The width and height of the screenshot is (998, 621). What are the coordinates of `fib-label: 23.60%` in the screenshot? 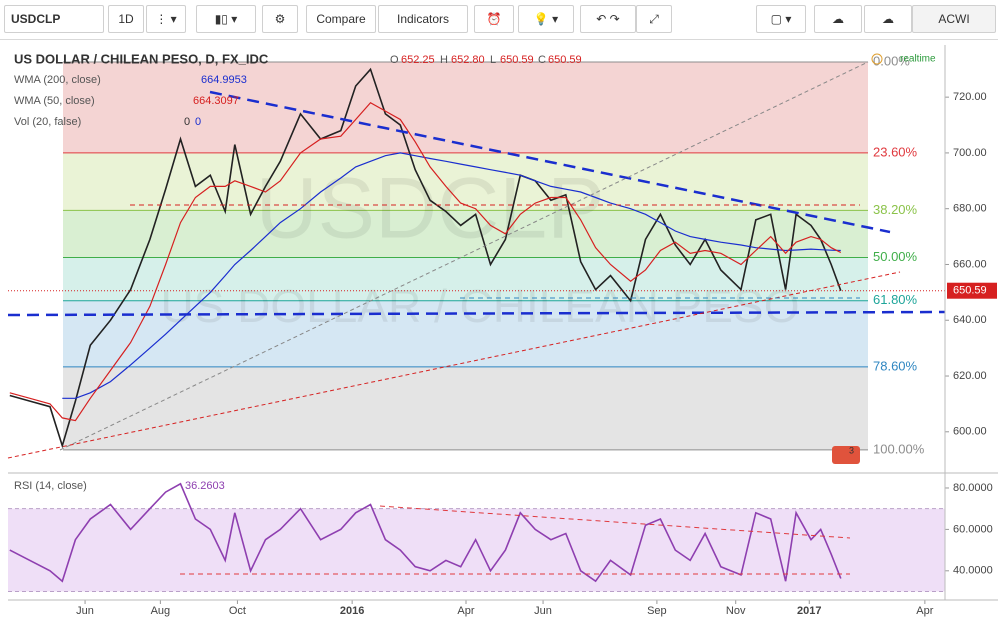 It's located at (895, 151).